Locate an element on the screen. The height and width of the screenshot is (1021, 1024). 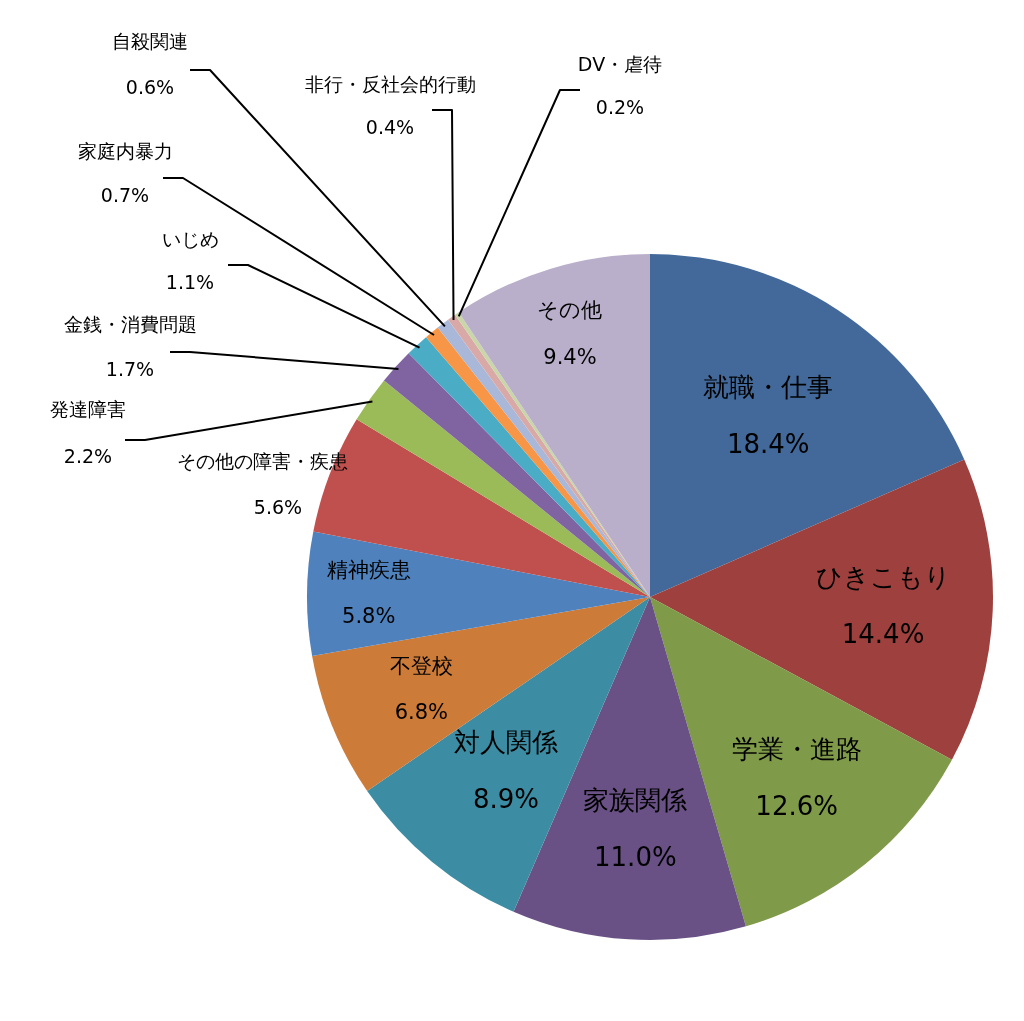
data-label: 0.6% is located at coordinates (150, 87).